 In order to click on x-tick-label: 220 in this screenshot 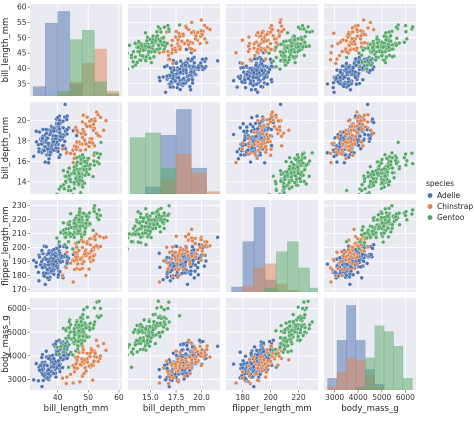, I will do `click(298, 397)`.